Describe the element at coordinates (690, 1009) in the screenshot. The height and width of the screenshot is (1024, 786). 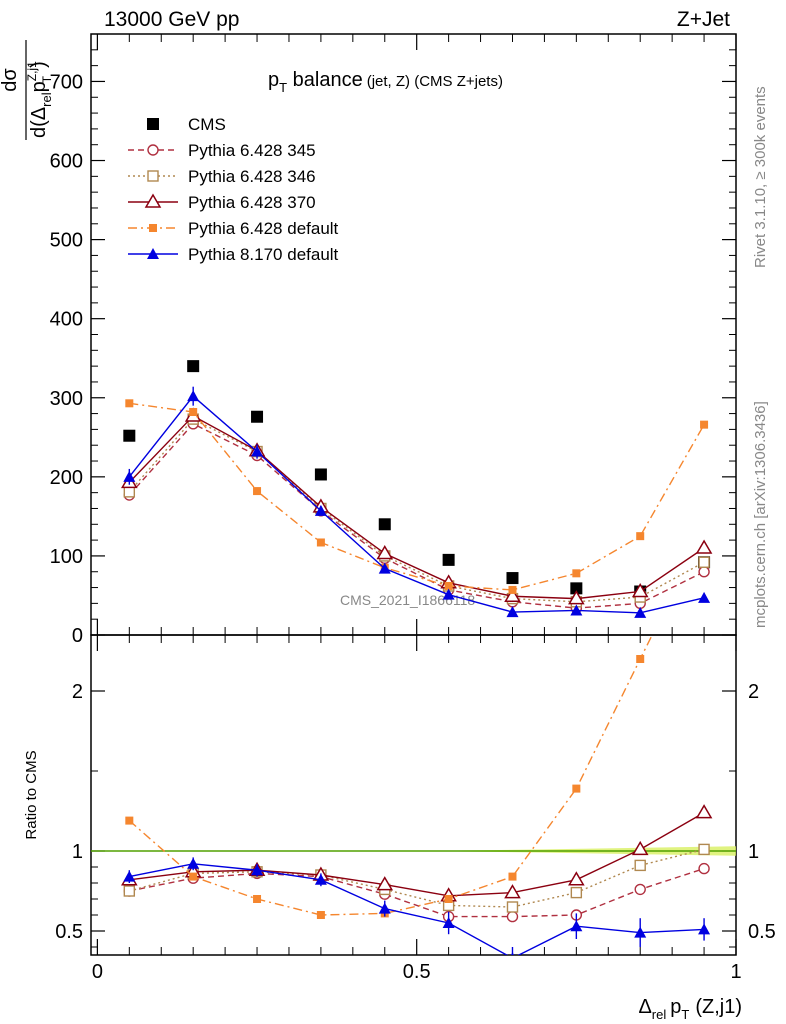
I see `x-axis-label: Δrel pT (Z,j1)` at that location.